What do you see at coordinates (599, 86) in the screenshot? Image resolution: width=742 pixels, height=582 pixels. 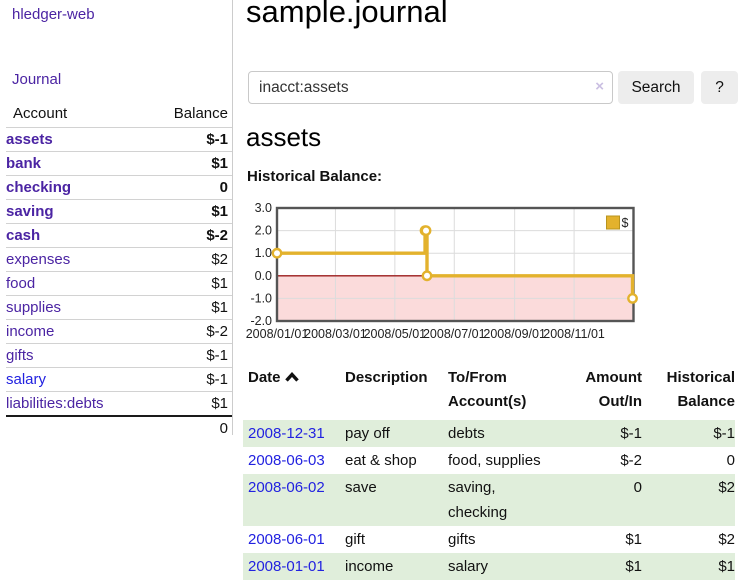 I see `clear-search-icon: ×` at bounding box center [599, 86].